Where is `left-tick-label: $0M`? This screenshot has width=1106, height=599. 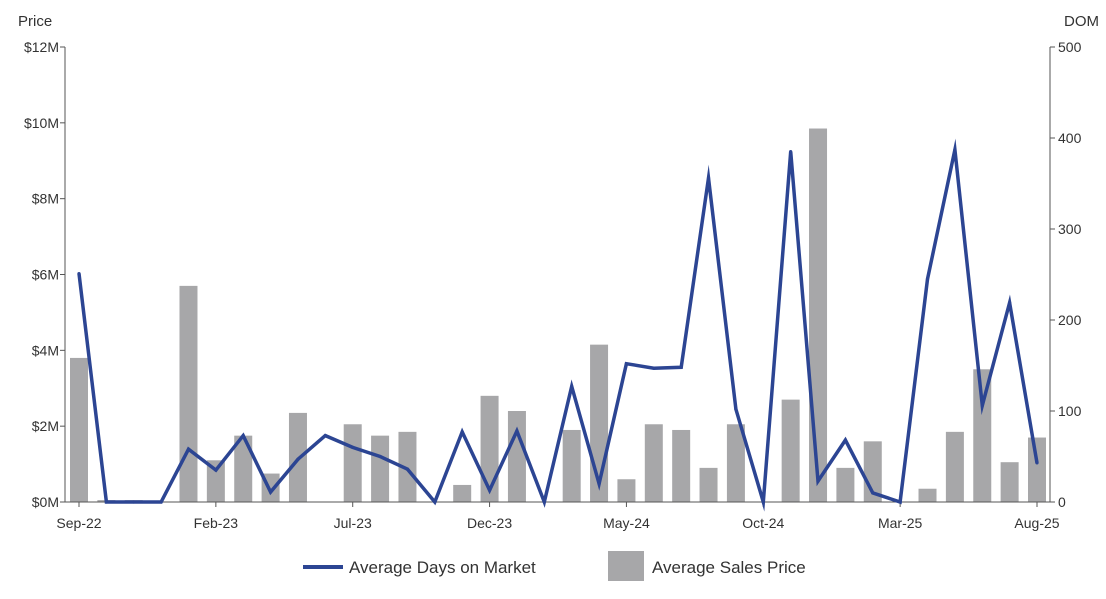 left-tick-label: $0M is located at coordinates (45, 502).